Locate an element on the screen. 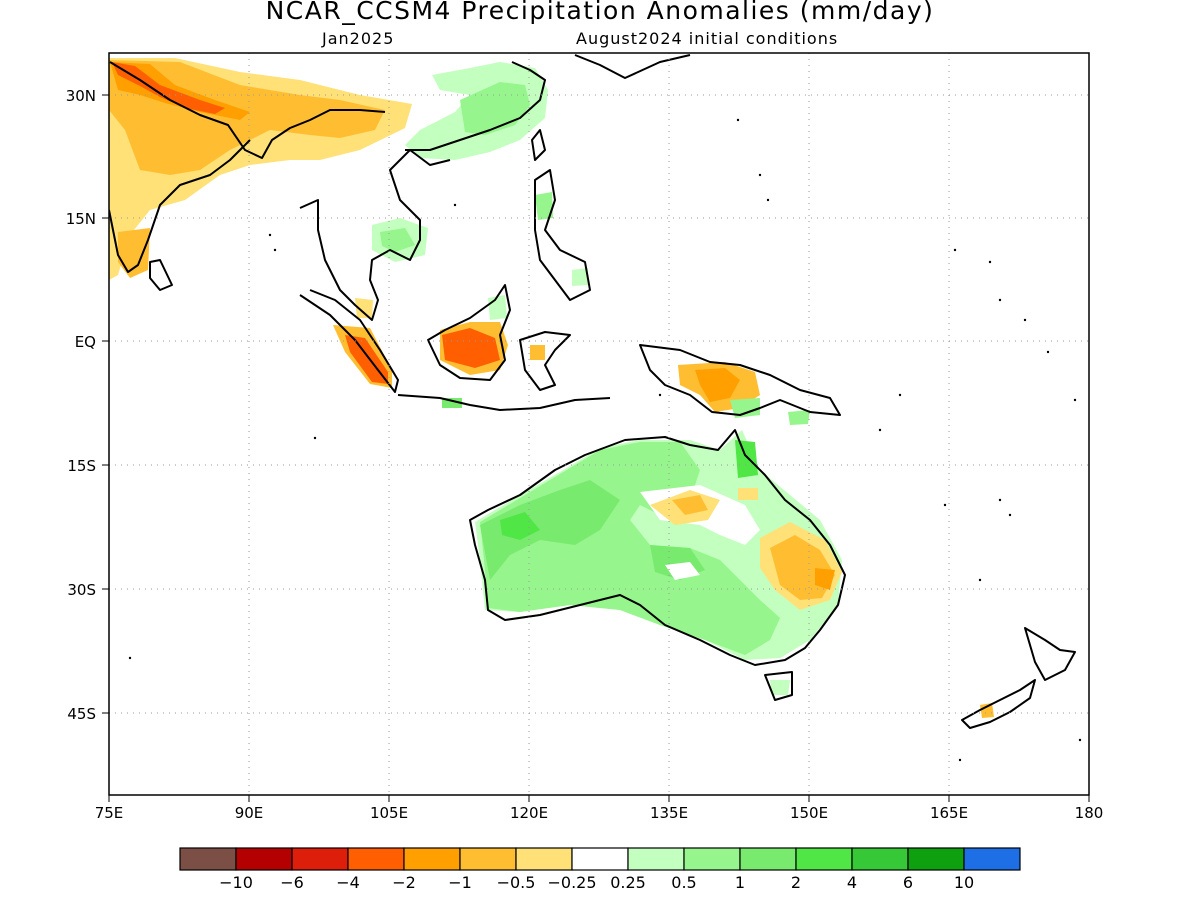  anomaly-nsw-moderate-dry is located at coordinates (825, 579).